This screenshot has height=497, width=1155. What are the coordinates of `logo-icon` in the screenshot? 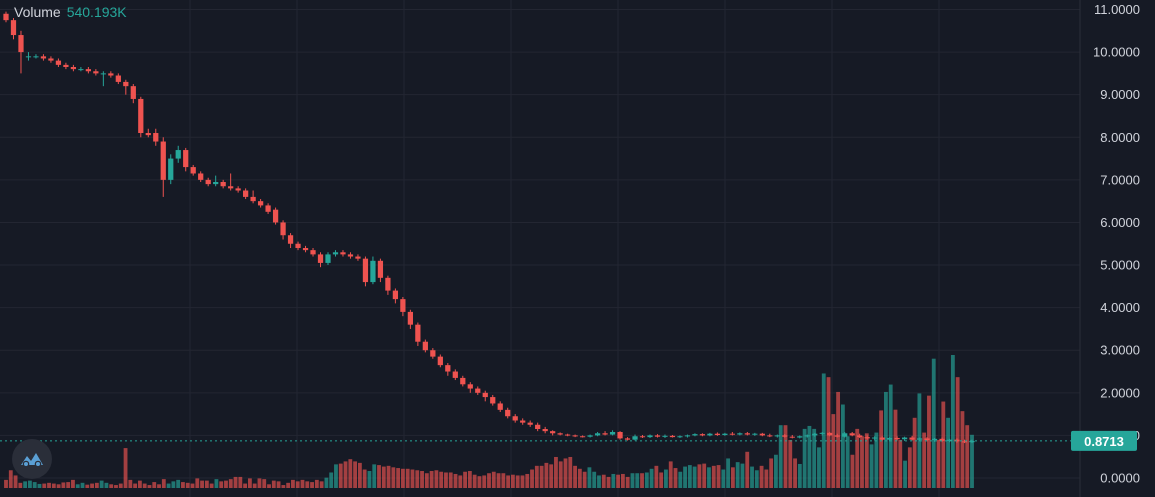 It's located at (32, 459).